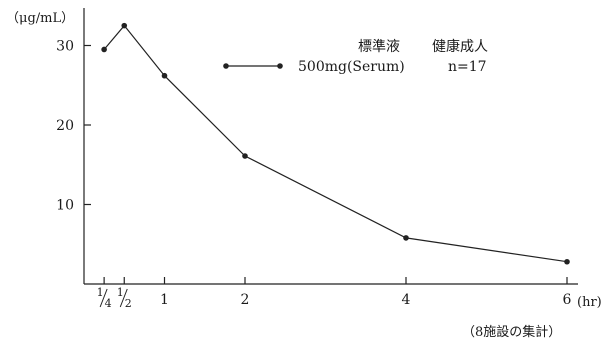 Image resolution: width=605 pixels, height=344 pixels. Describe the element at coordinates (65, 206) in the screenshot. I see `y-tick-label: 10` at that location.